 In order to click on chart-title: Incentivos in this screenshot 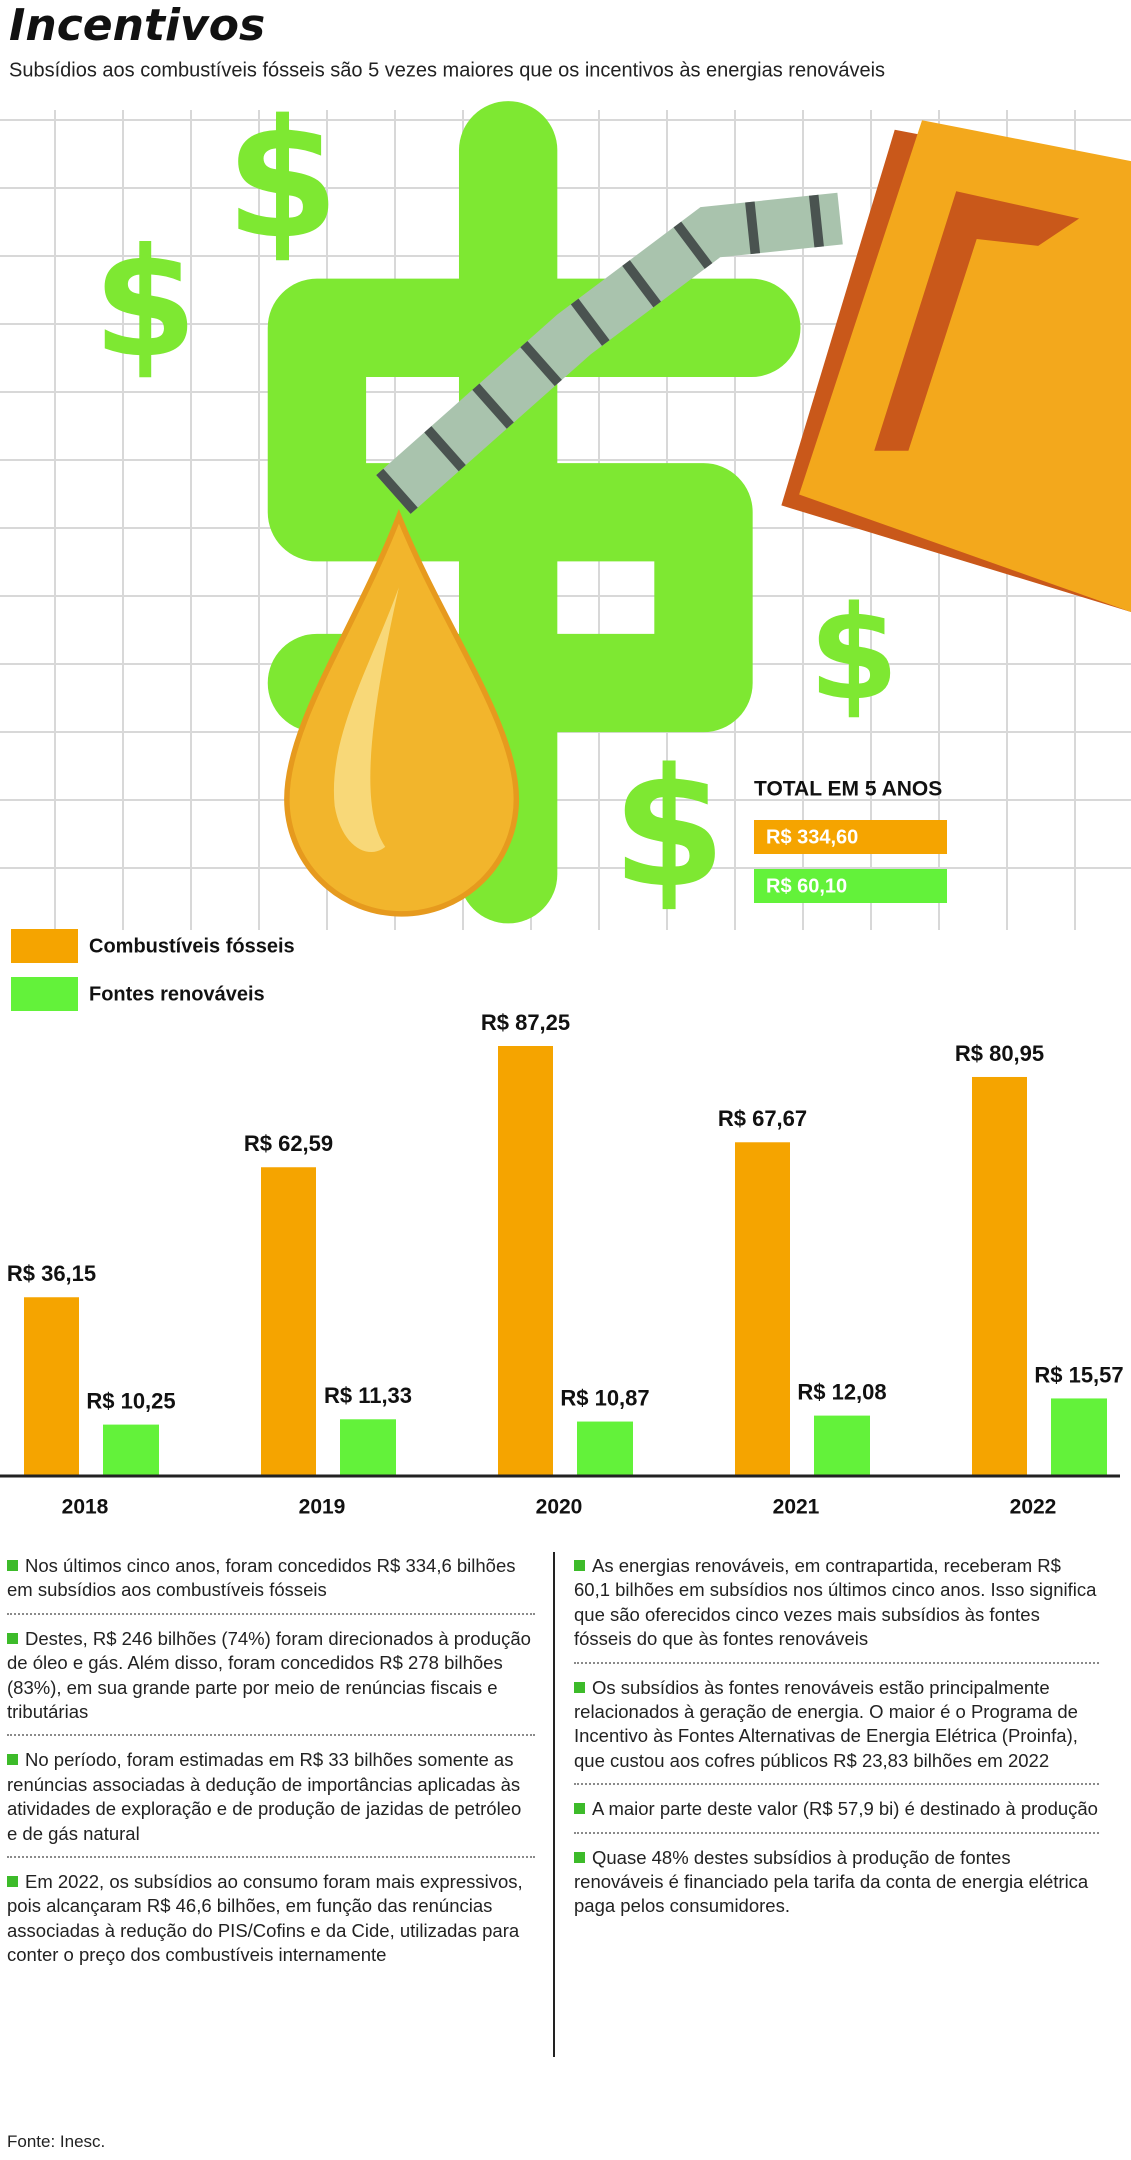, I will do `click(137, 25)`.